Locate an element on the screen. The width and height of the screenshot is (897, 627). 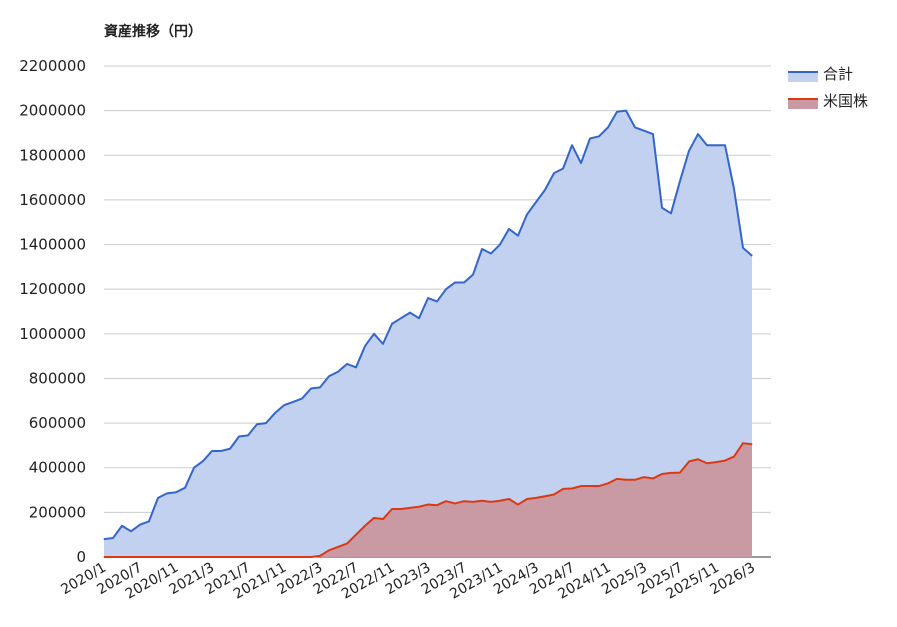
y-tick-label: 1400000 is located at coordinates (52, 245).